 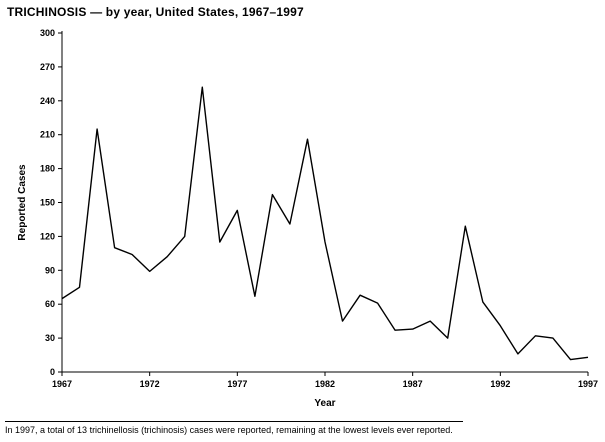 I want to click on y-tick-label: 300, so click(x=47, y=33).